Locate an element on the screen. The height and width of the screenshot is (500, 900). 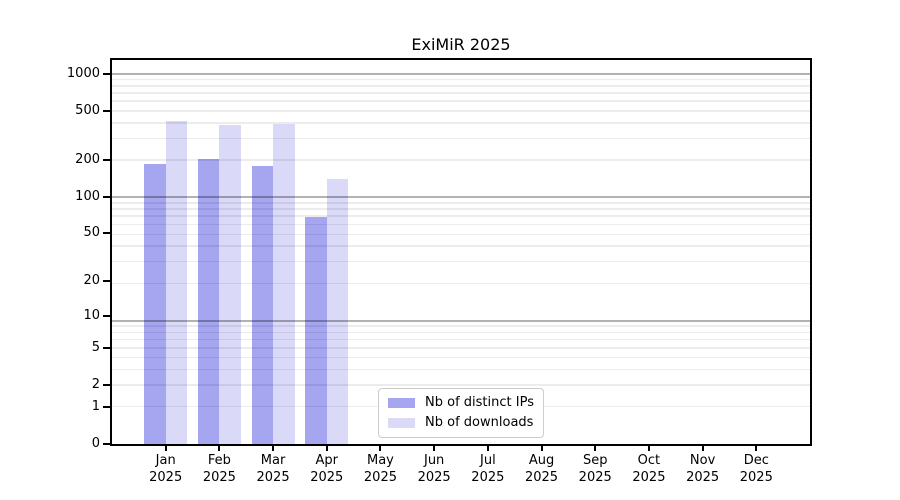
bar-nb-of-distinct-ips-mar is located at coordinates (262, 305).